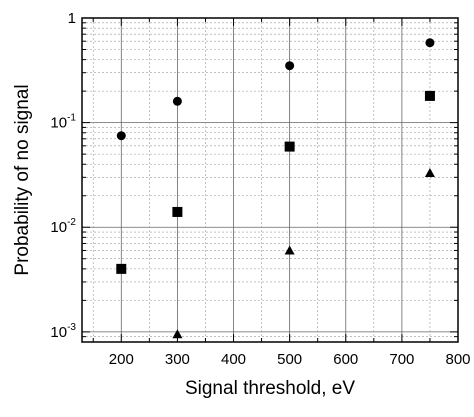  What do you see at coordinates (457, 359) in the screenshot?
I see `x-tick-label: 800` at bounding box center [457, 359].